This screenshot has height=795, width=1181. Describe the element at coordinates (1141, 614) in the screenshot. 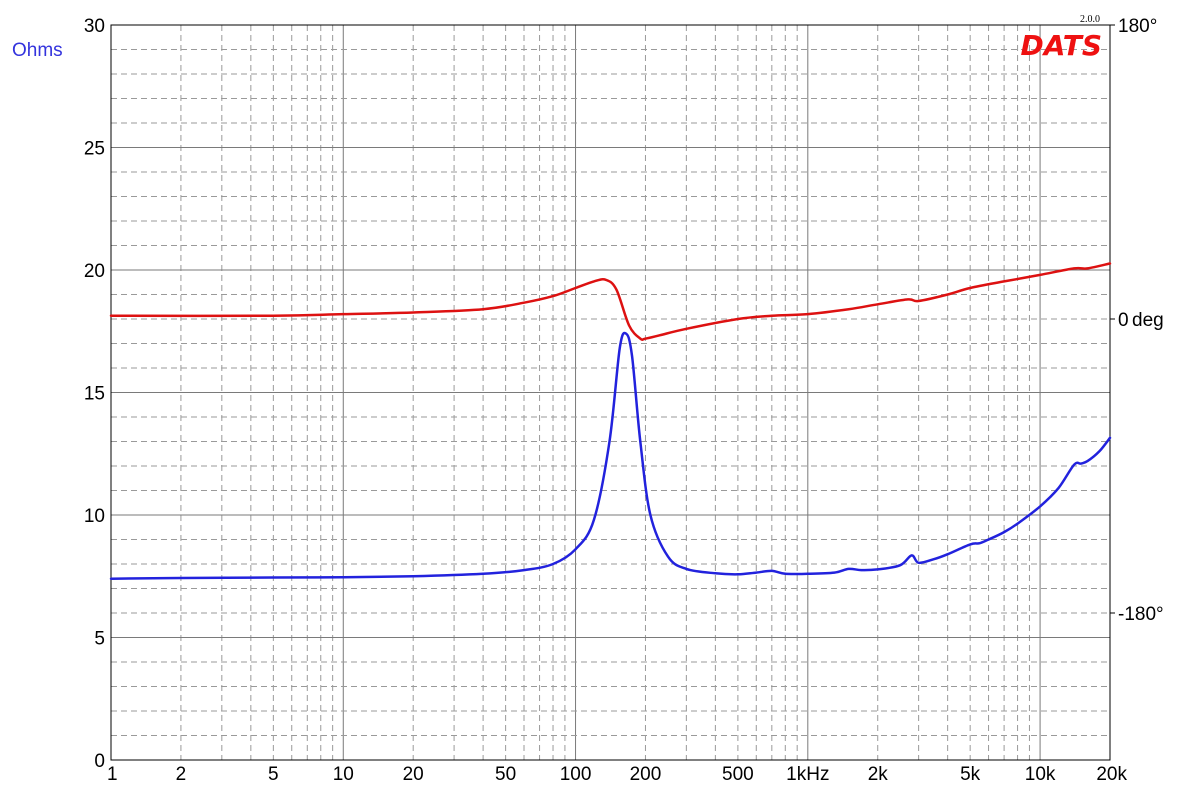

I see `y-right-tick-label: -180°` at that location.